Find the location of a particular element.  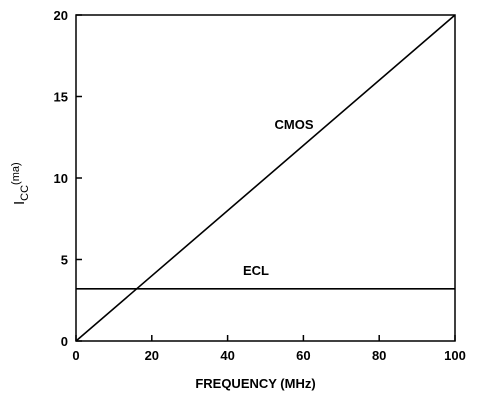

y-tick-label-0: 0 is located at coordinates (64, 341).